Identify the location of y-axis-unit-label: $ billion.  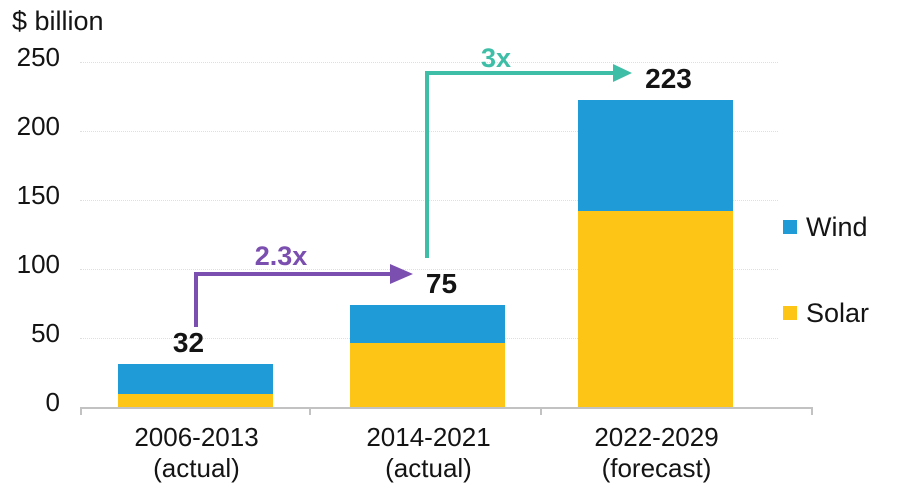
(58, 21).